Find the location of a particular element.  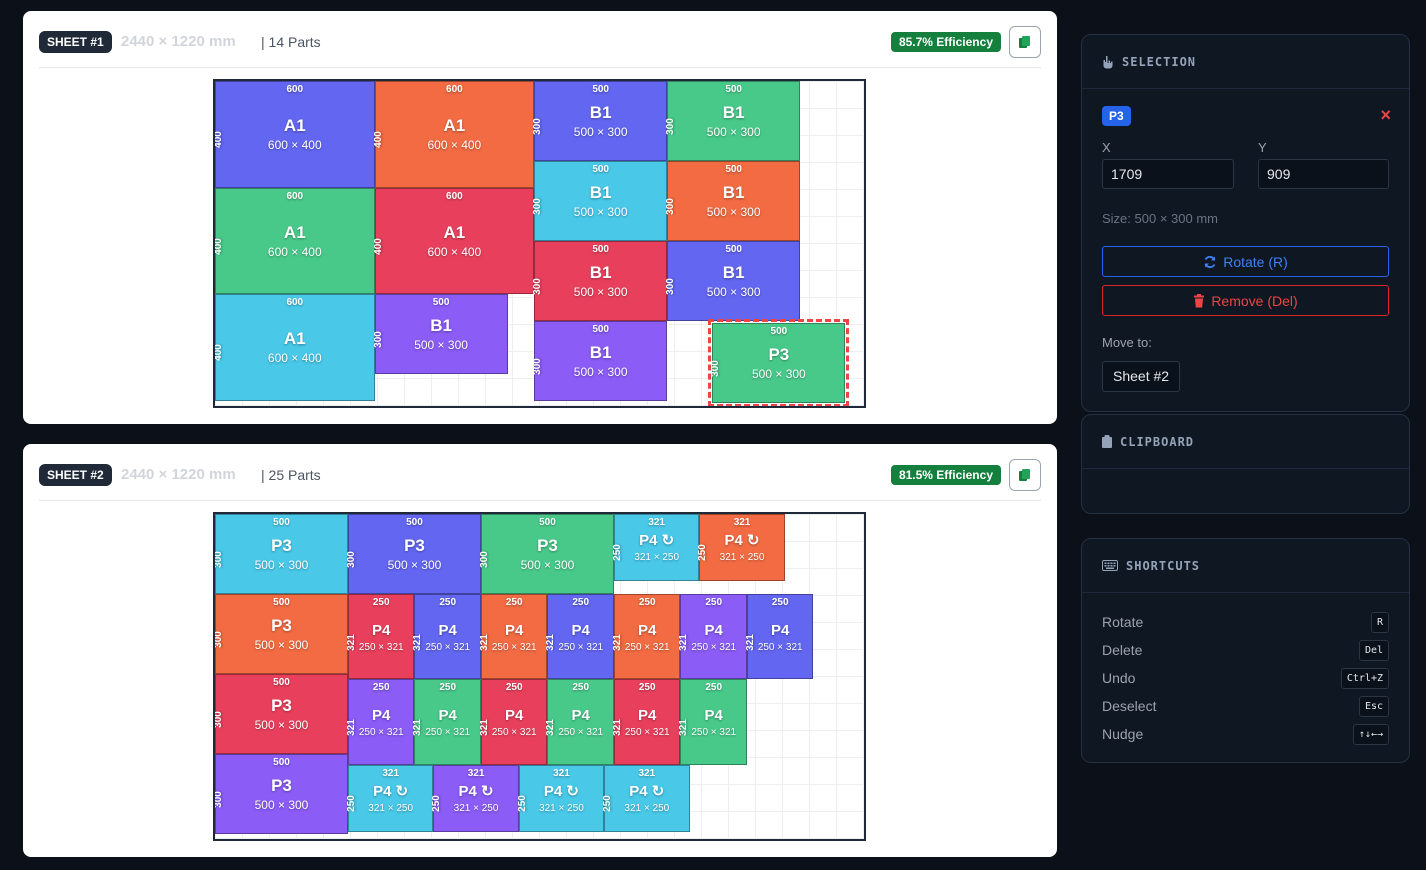

part-name: P4 is located at coordinates (514, 630).